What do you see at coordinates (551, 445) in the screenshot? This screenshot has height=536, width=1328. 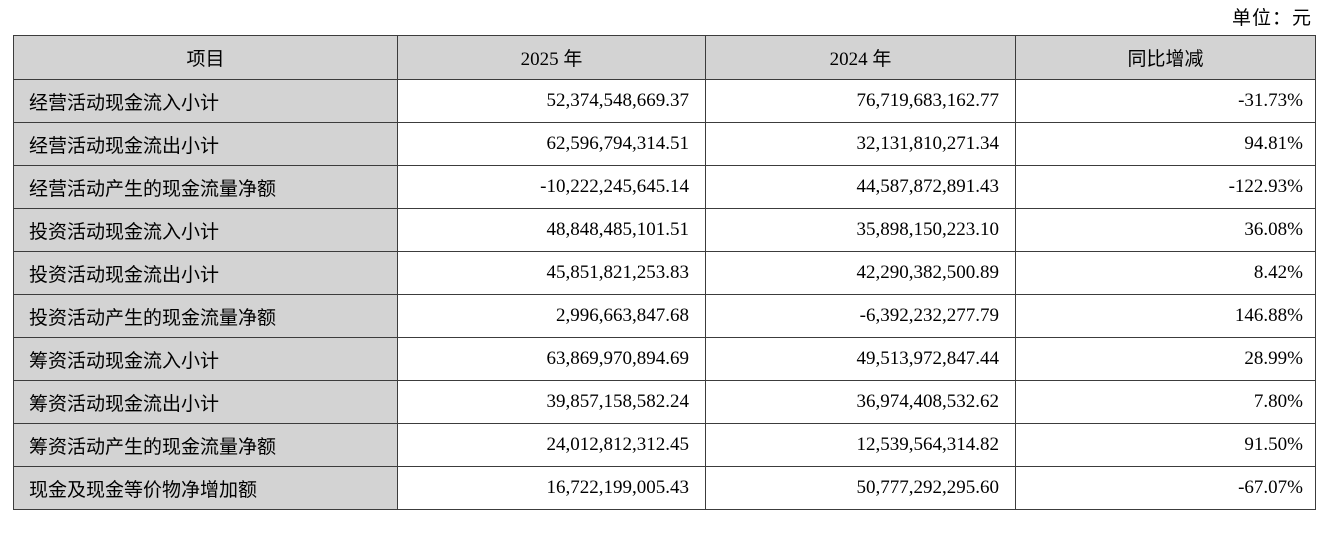 I see `value-2025: 24,012,812,312.45` at bounding box center [551, 445].